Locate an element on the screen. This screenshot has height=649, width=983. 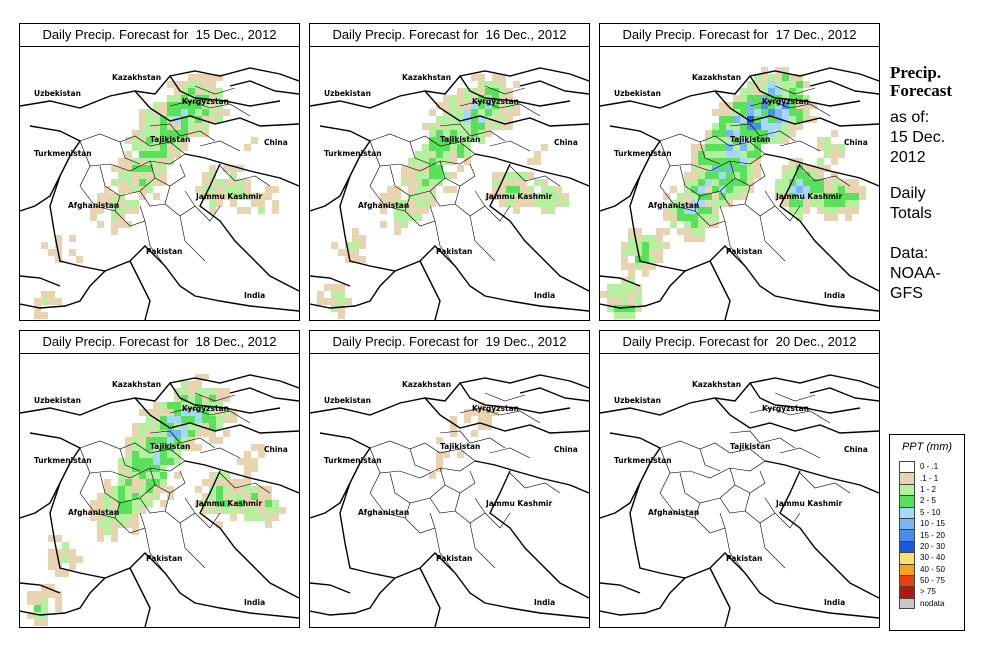
forecast-panel-17-dec: Daily Precip. Forecast for 17 Dec., 2012 is located at coordinates (739, 172).